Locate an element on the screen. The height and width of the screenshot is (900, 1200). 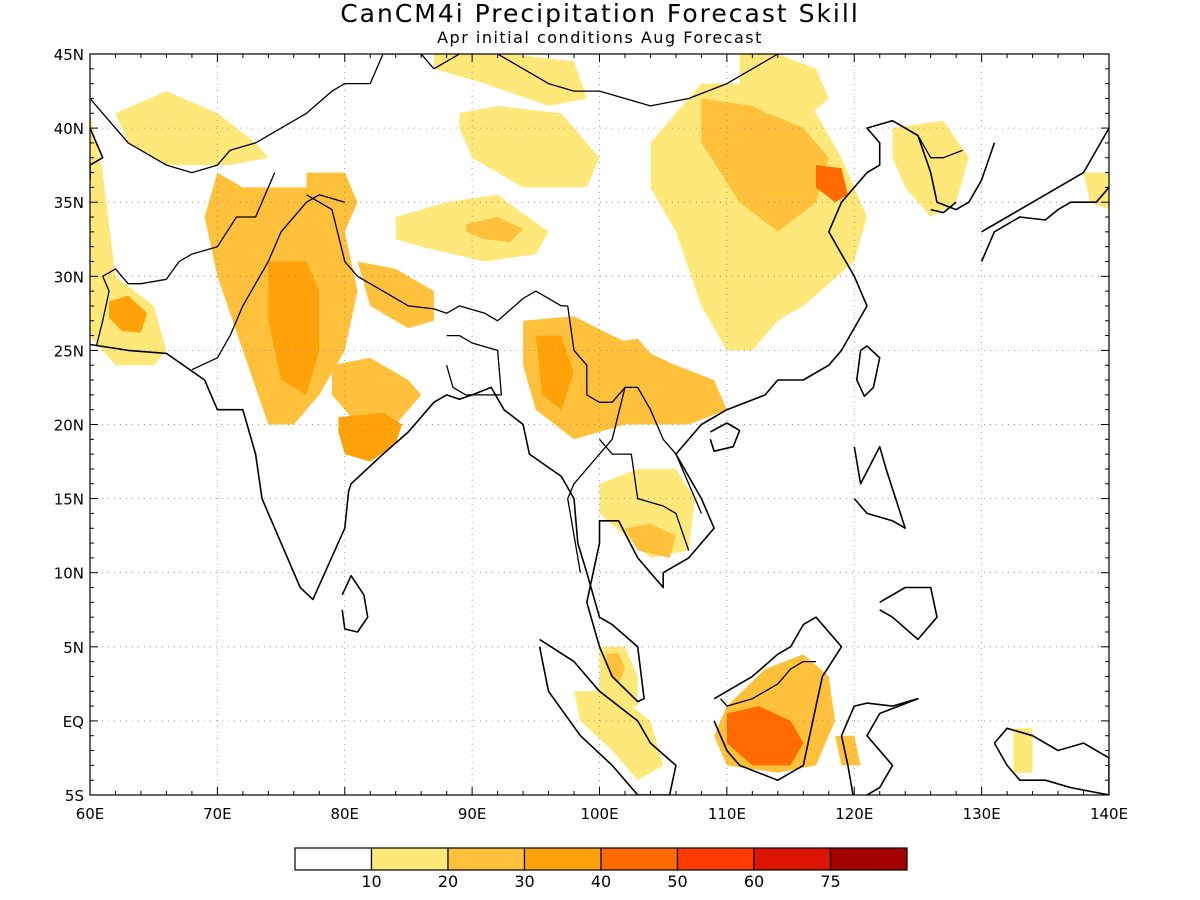
colorbar-label-30: 30 is located at coordinates (524, 881).